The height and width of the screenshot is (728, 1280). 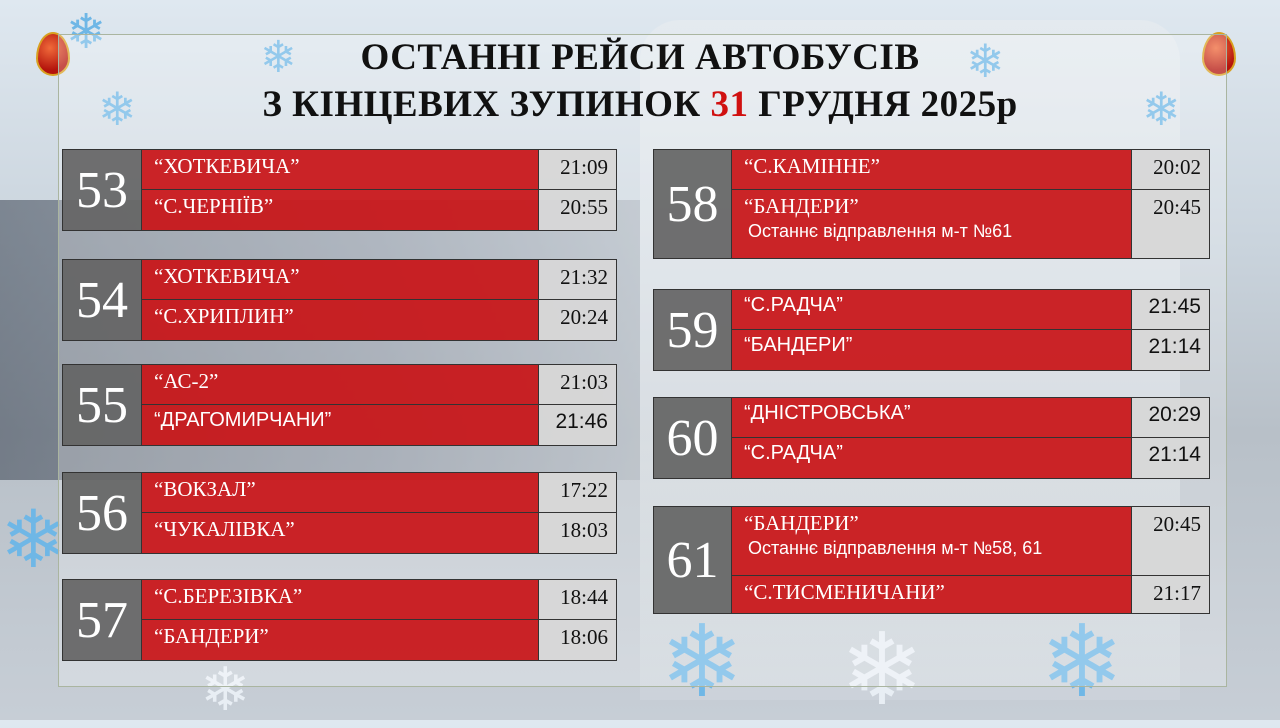 What do you see at coordinates (1170, 417) in the screenshot?
I see `departure-time: 20:29` at bounding box center [1170, 417].